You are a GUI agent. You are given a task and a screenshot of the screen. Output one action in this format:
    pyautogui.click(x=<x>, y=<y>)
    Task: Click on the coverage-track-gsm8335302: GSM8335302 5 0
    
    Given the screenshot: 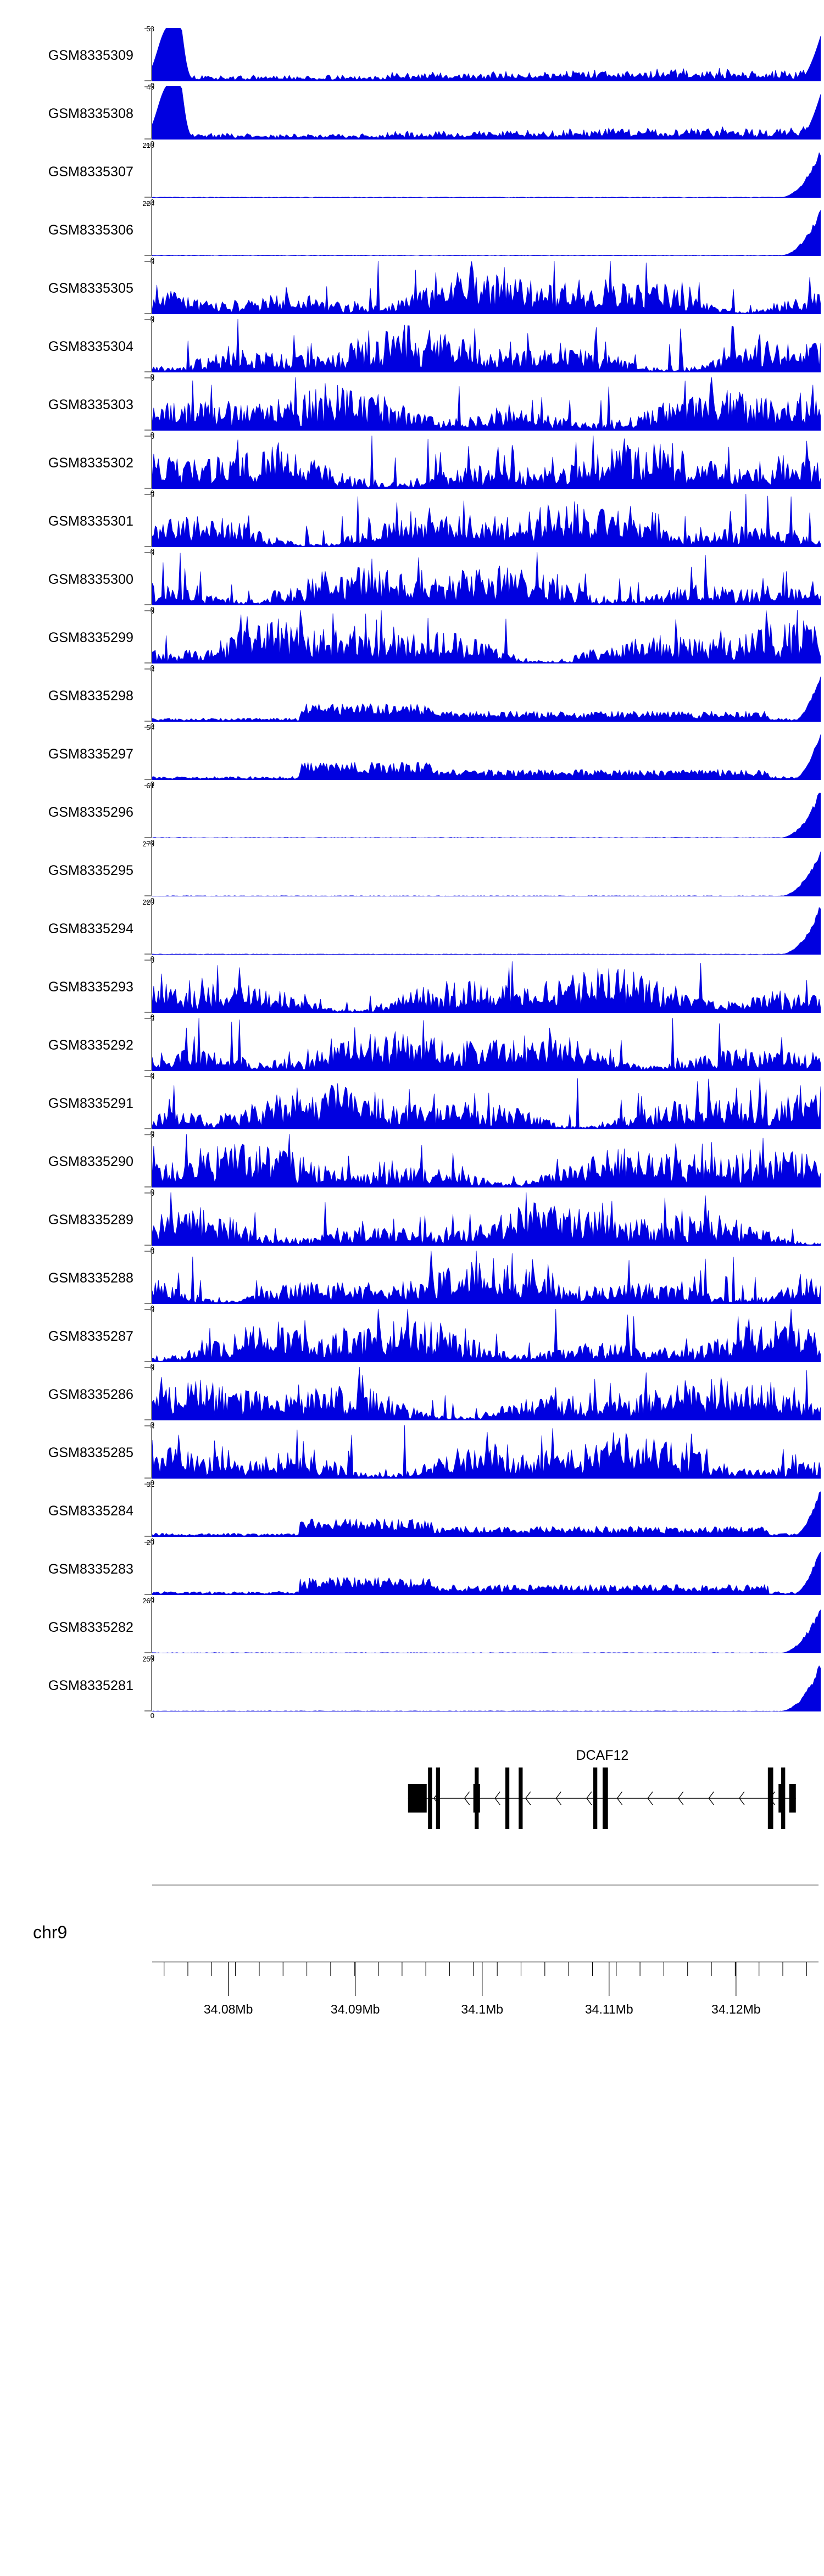 What is the action you would take?
    pyautogui.click(x=412, y=464)
    